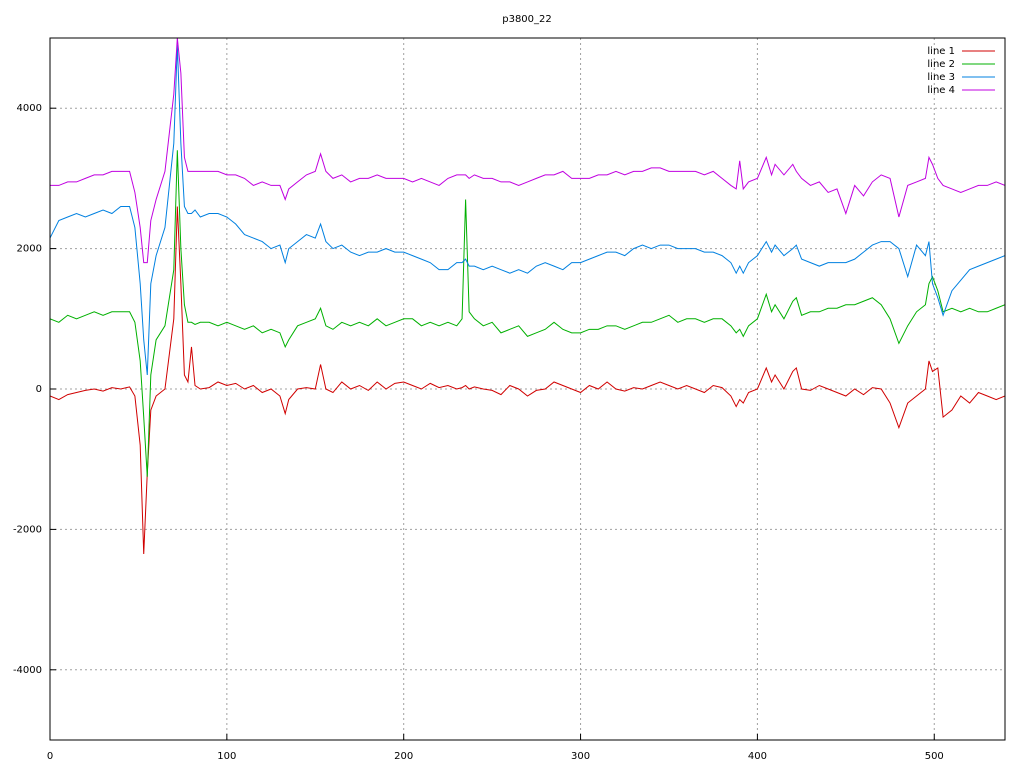 Image resolution: width=1024 pixels, height=768 pixels. What do you see at coordinates (29, 249) in the screenshot?
I see `y-tick-label: 2000` at bounding box center [29, 249].